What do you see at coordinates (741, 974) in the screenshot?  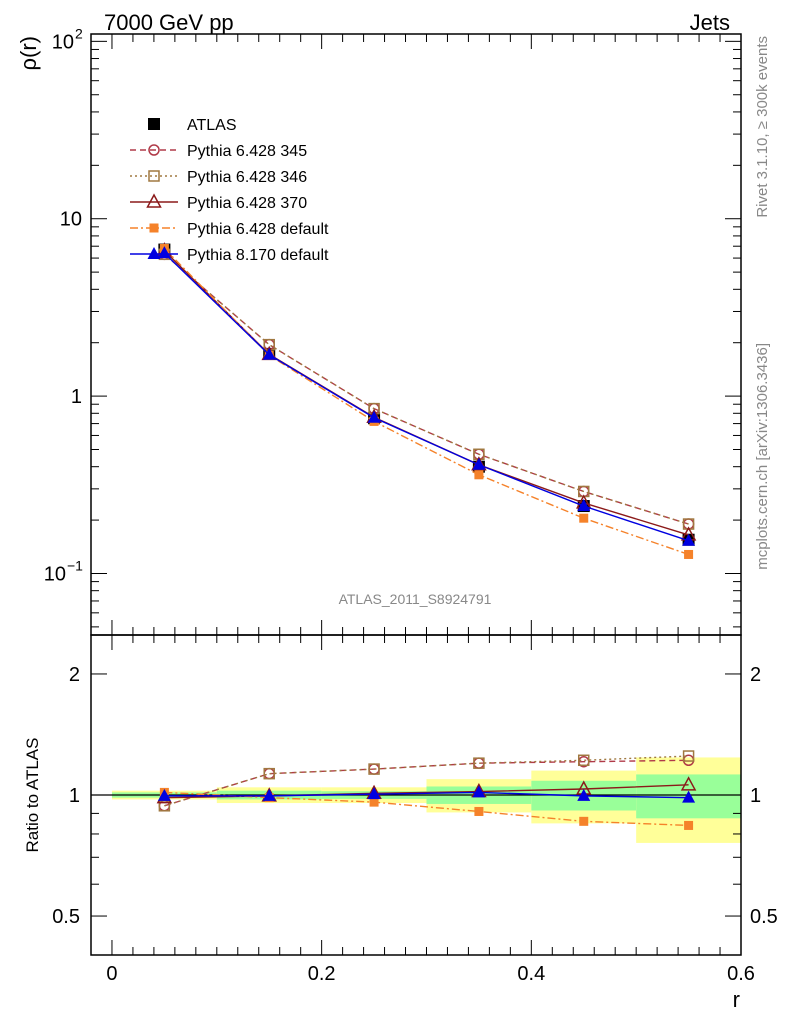 I see `x-tick-label-3: 0.6` at bounding box center [741, 974].